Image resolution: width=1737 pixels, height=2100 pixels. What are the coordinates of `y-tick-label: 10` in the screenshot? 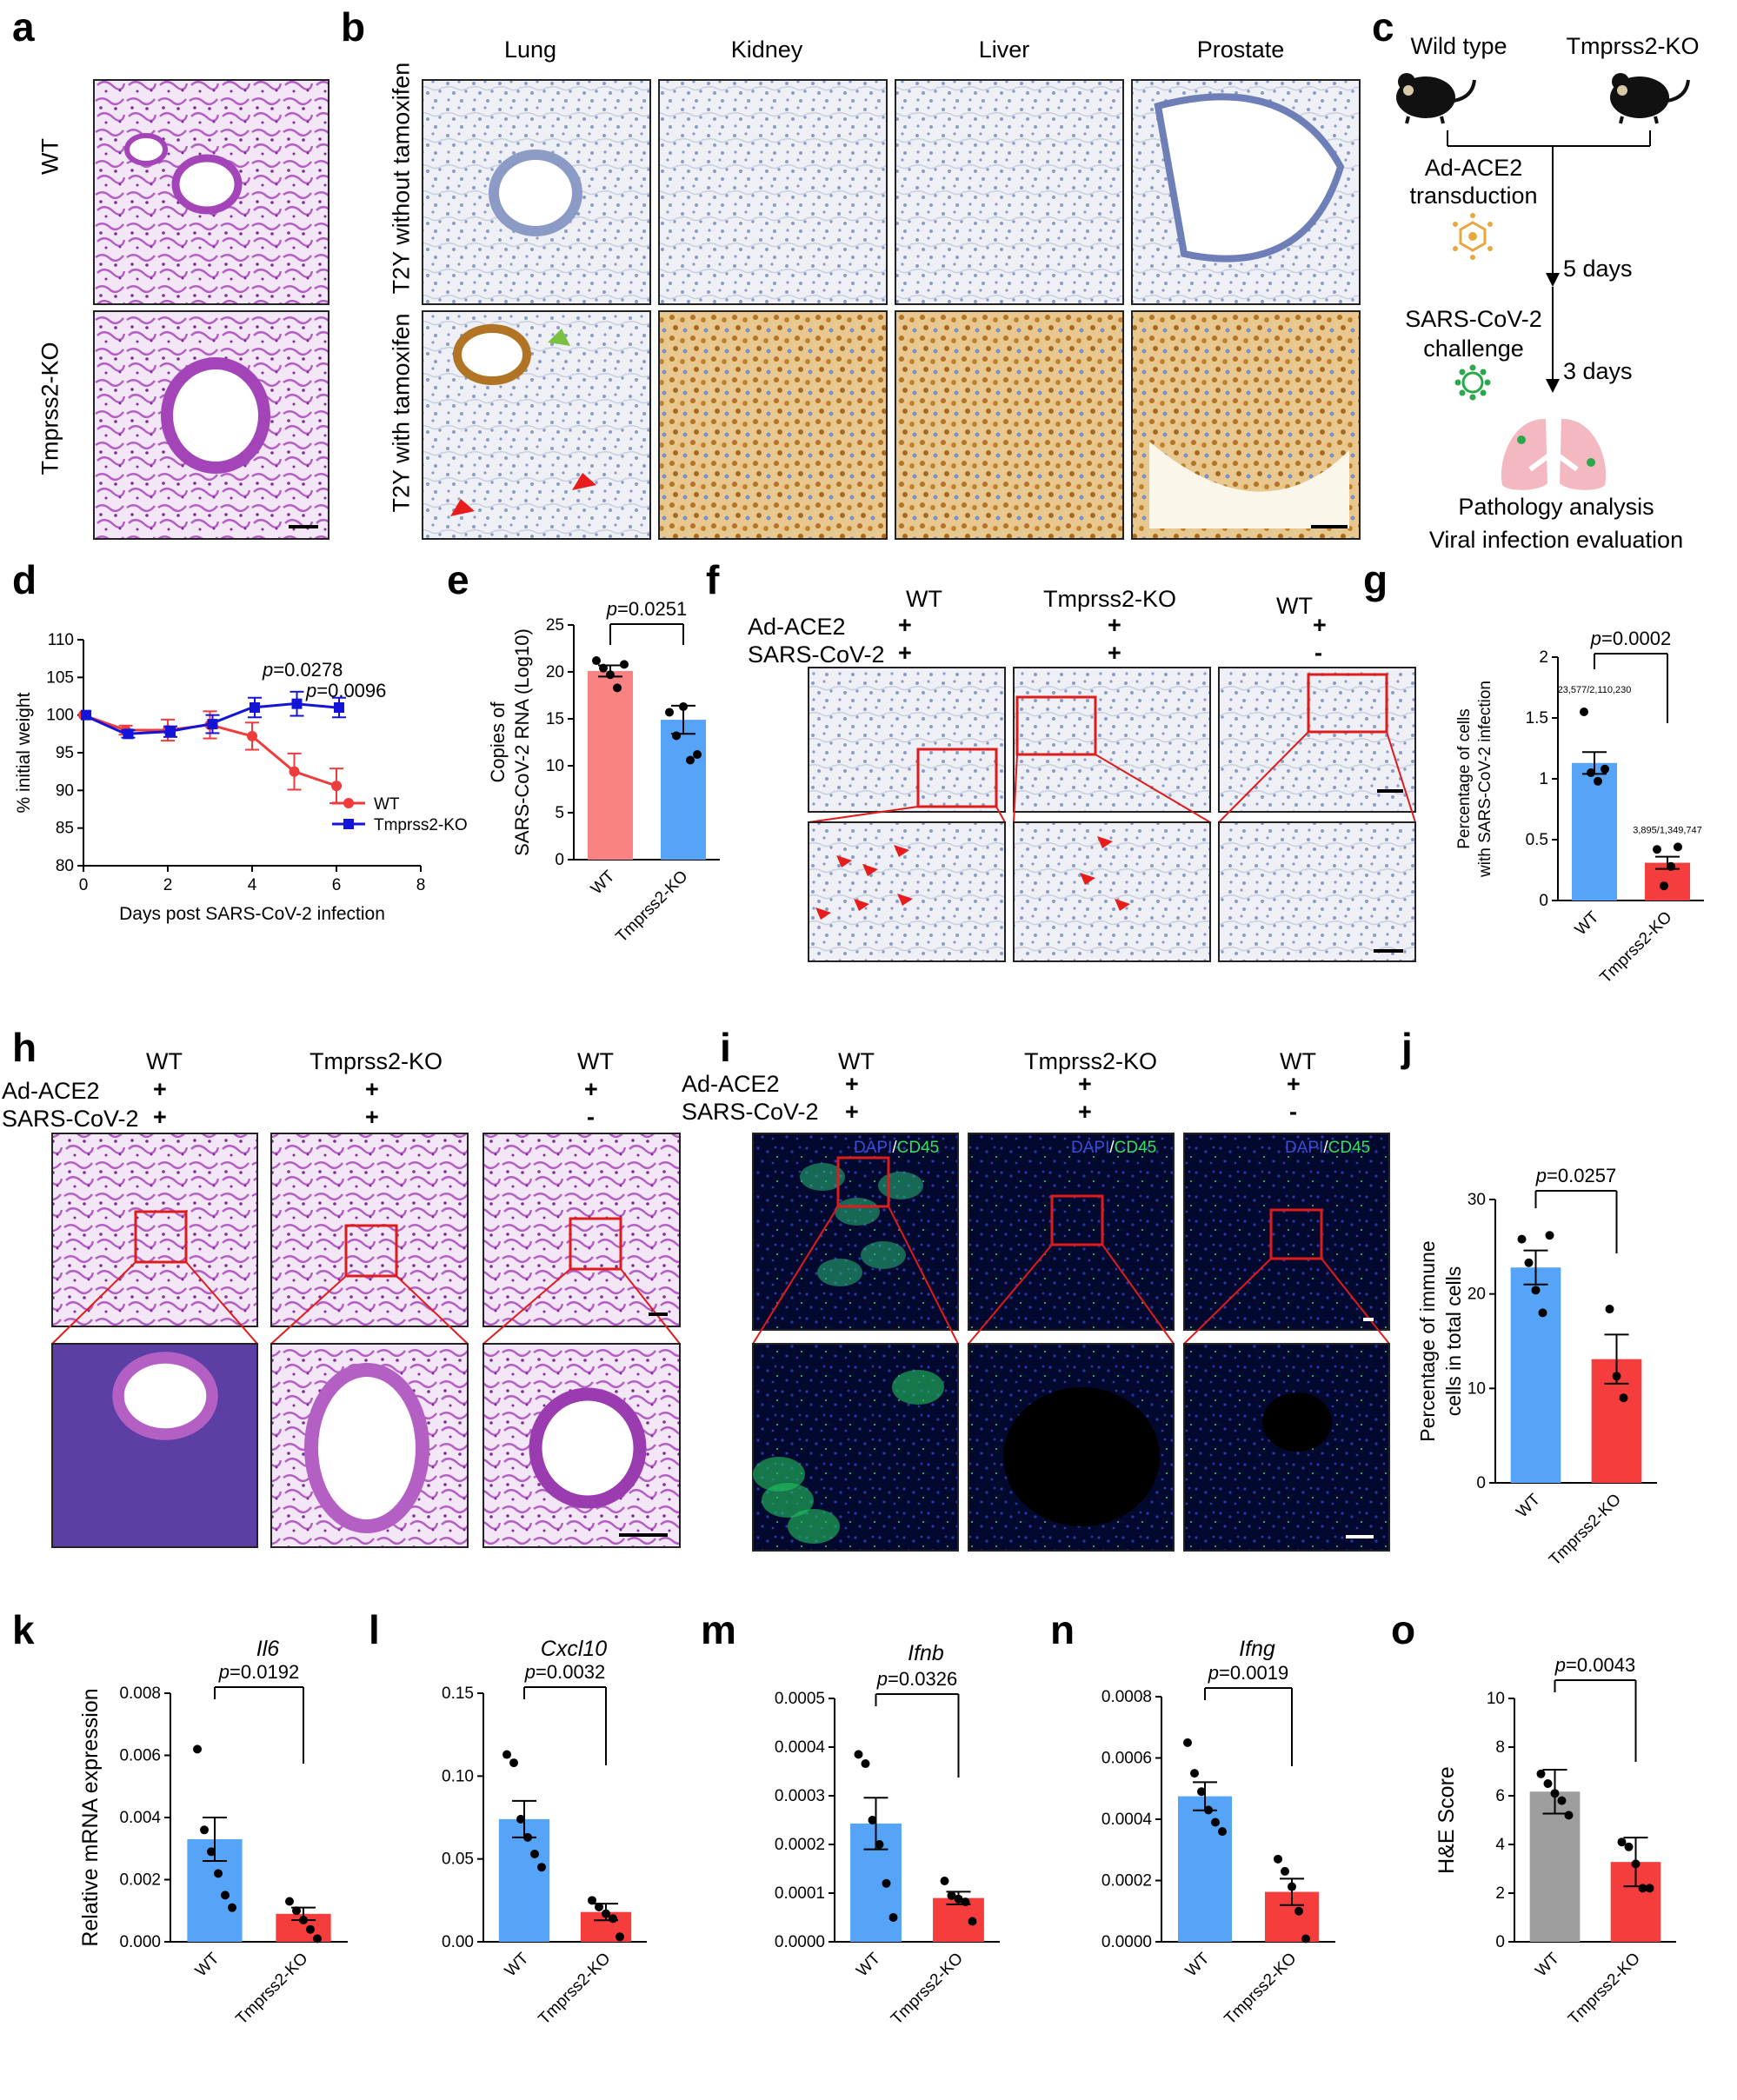 It's located at (1496, 1699).